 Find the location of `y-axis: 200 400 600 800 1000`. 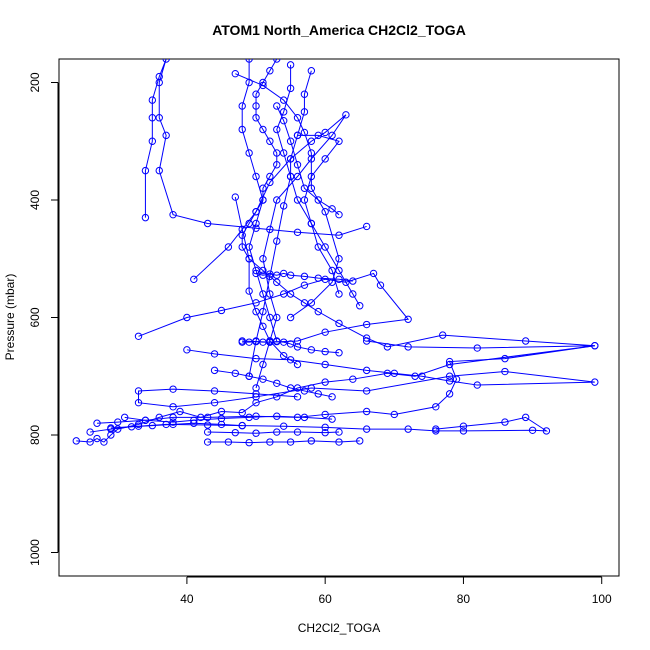

y-axis: 200 400 600 800 1000 is located at coordinates (43, 319).